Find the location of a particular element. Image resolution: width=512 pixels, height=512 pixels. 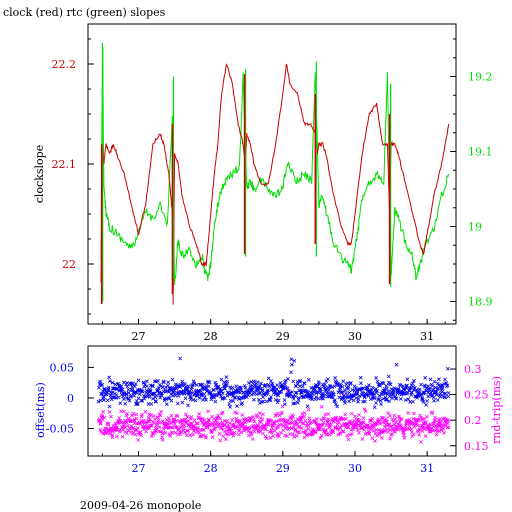

slope-right-tick-label: 18.9 is located at coordinates (480, 302).